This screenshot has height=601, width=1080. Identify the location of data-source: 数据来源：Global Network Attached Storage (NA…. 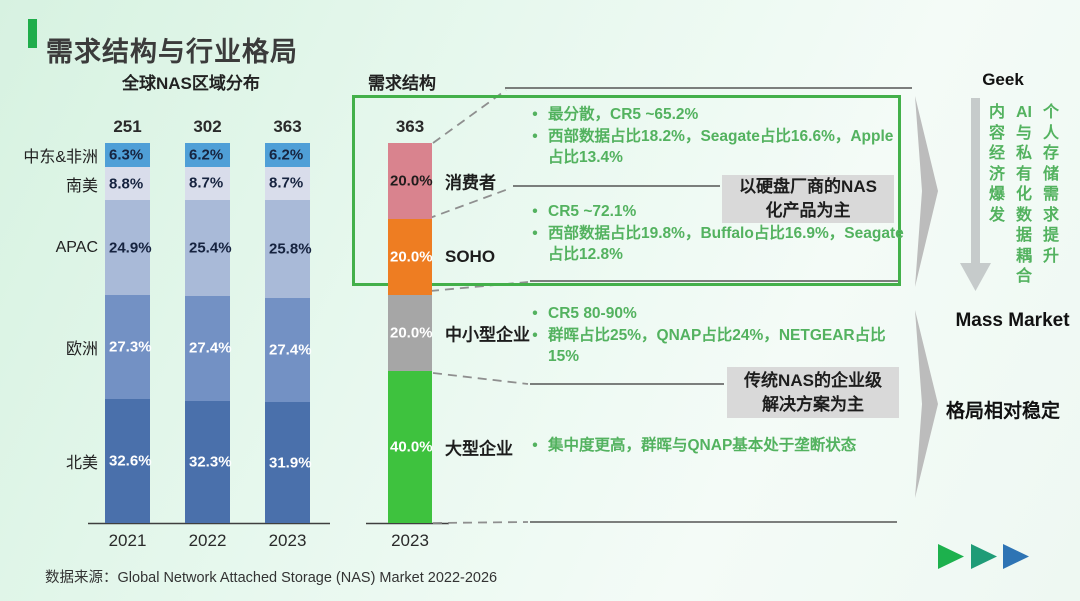
(271, 578).